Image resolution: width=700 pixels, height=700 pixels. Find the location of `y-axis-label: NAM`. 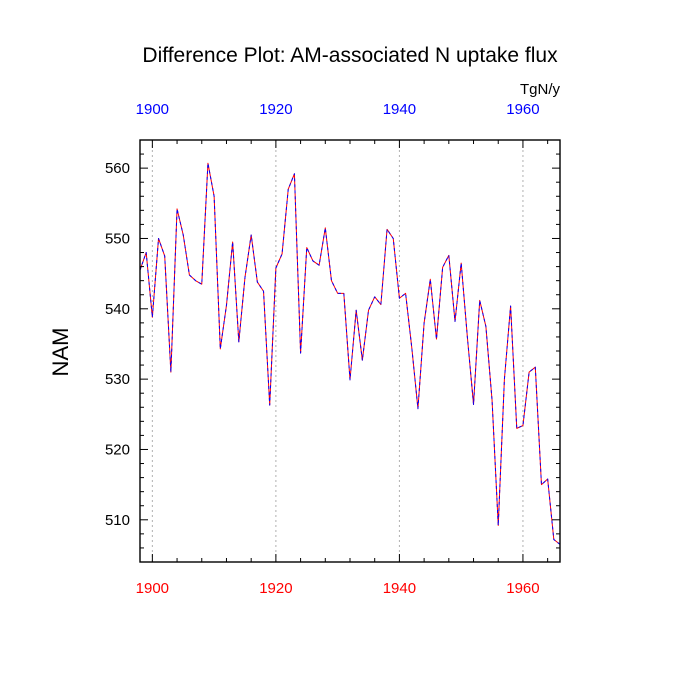

y-axis-label: NAM is located at coordinates (60, 352).